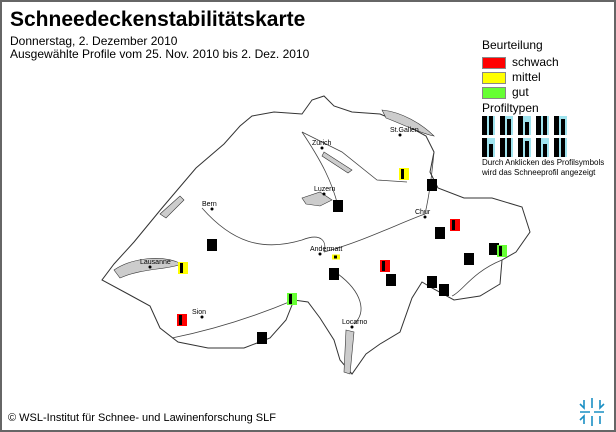 This screenshot has width=616, height=432. Describe the element at coordinates (325, 189) in the screenshot. I see `city-label: Luzern` at that location.